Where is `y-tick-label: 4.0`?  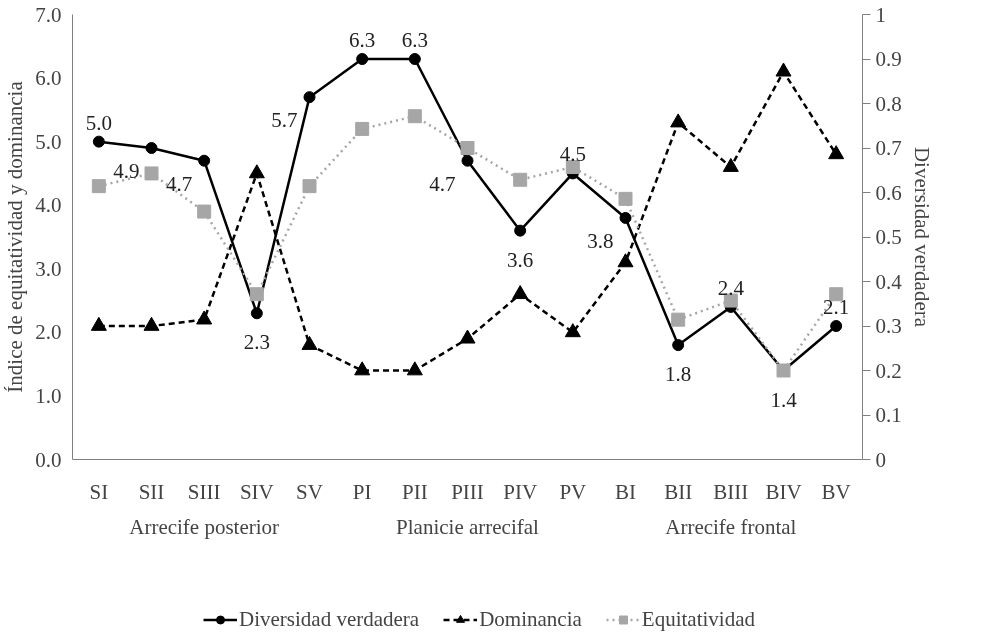
y-tick-label: 4.0 is located at coordinates (48, 205).